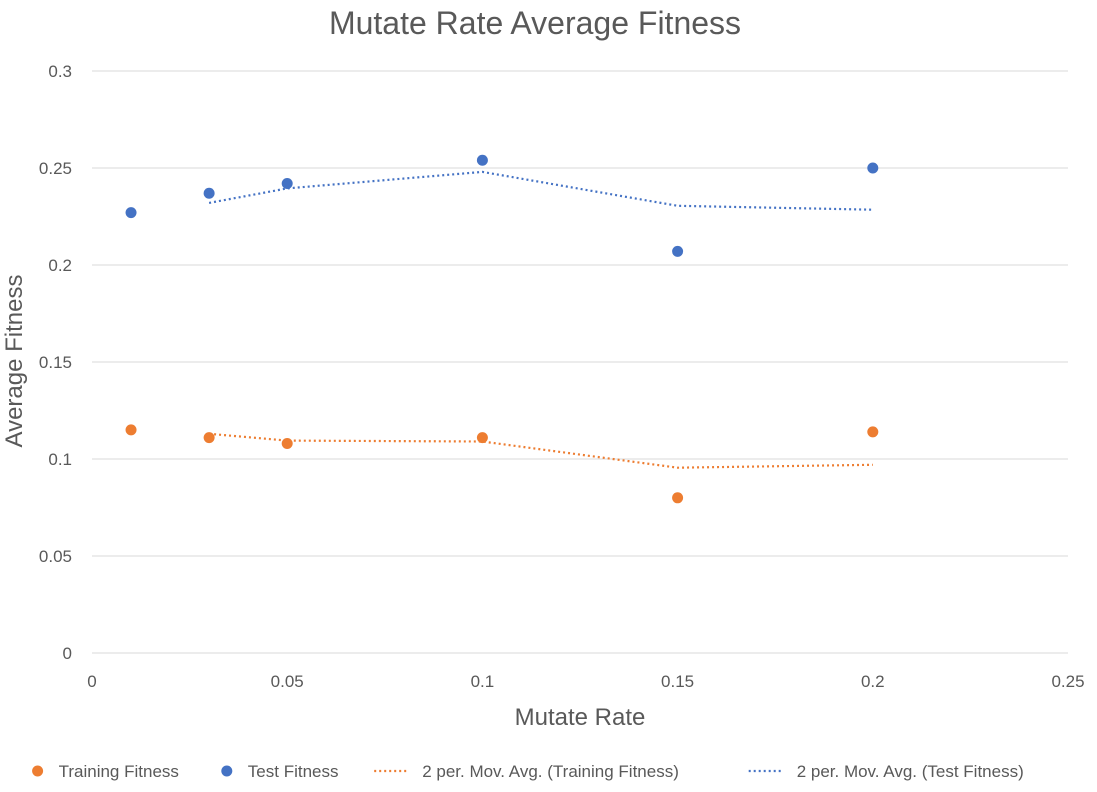 The height and width of the screenshot is (792, 1097). What do you see at coordinates (55, 168) in the screenshot?
I see `y-tick-label: 0.25` at bounding box center [55, 168].